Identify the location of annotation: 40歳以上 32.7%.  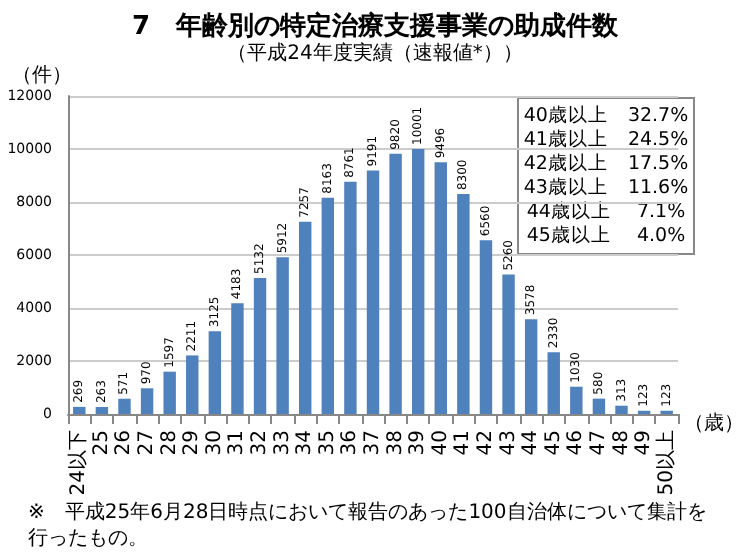
(606, 115).